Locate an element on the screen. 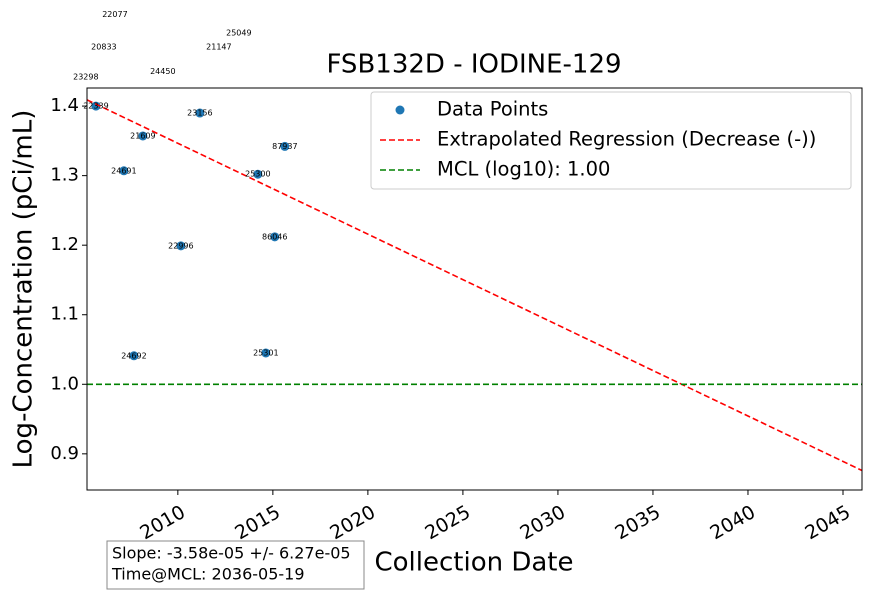  point-label: 87937 is located at coordinates (284, 146).